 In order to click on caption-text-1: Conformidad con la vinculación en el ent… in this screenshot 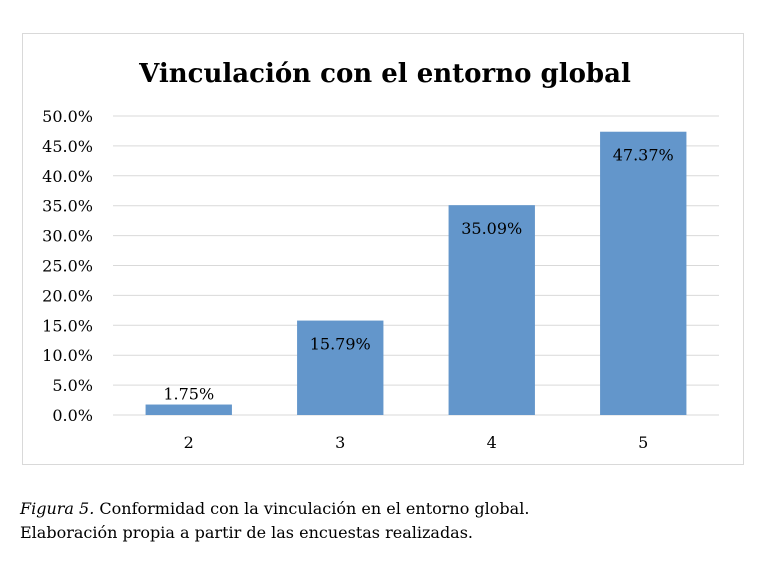, I will do `click(312, 508)`.